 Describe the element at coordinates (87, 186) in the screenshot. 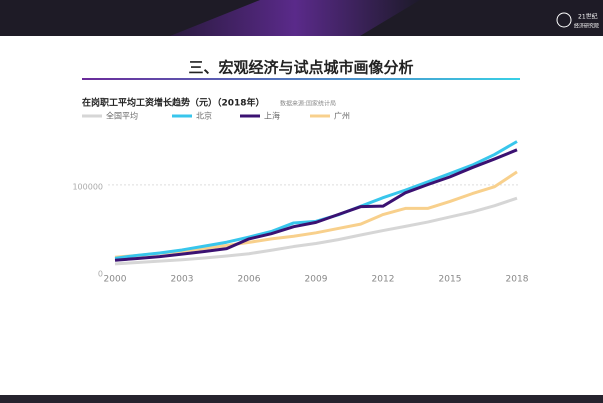

I see `y-tick-label: 100000` at that location.